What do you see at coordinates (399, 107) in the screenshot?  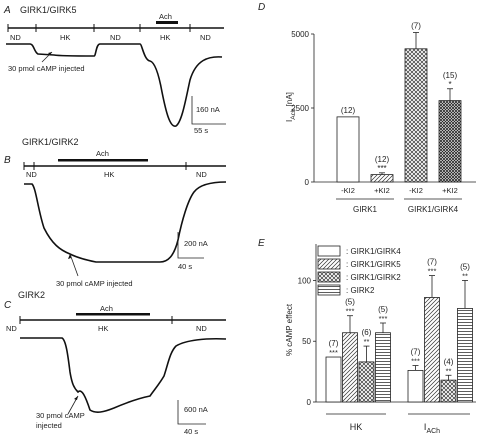 I see `panel-d-bars` at bounding box center [399, 107].